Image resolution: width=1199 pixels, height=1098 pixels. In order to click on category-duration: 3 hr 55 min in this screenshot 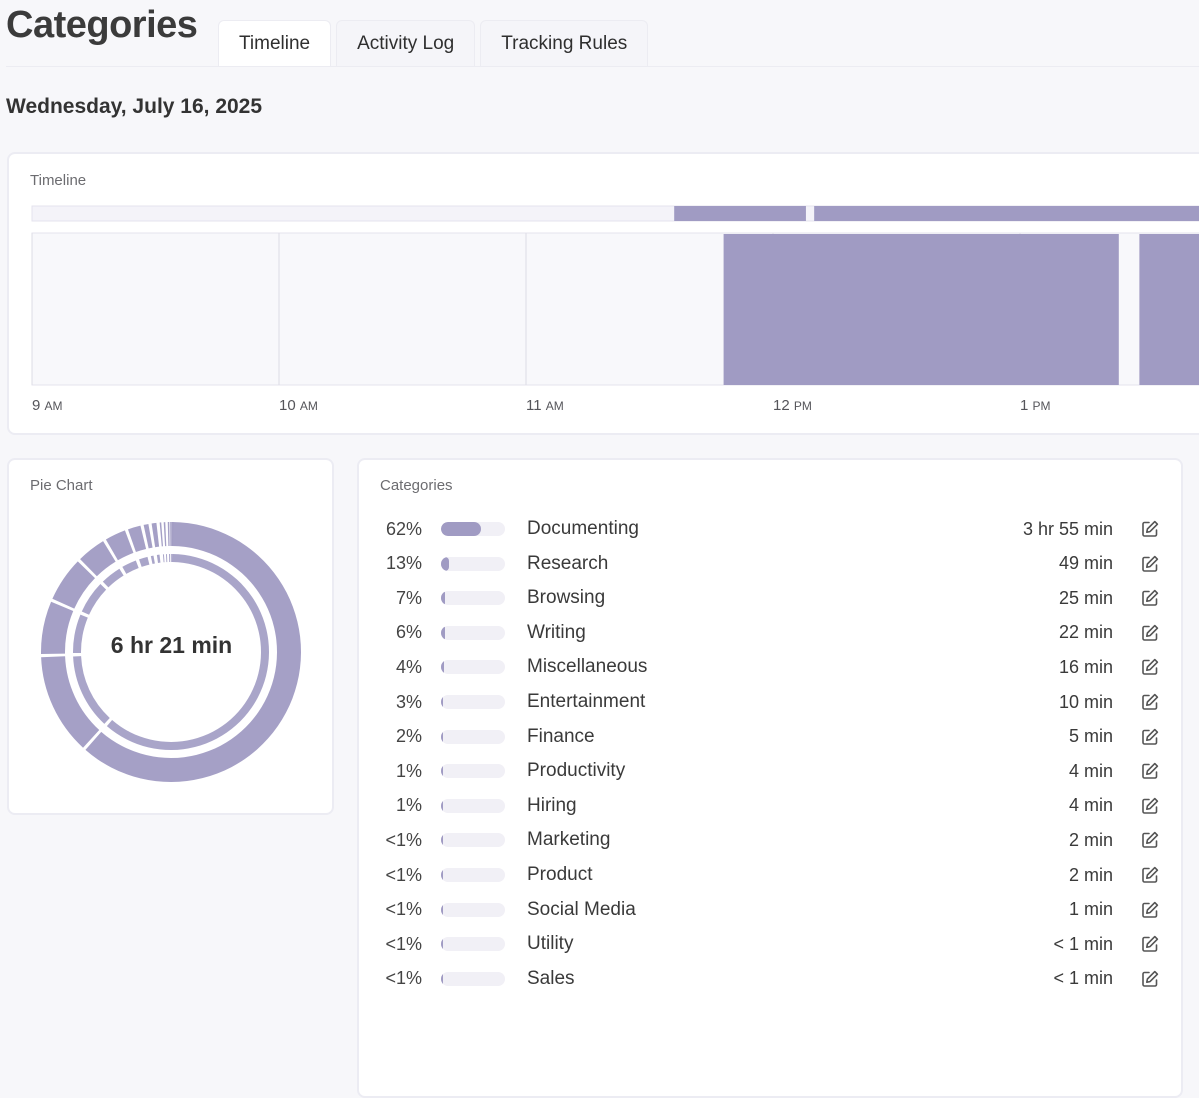, I will do `click(1067, 528)`.